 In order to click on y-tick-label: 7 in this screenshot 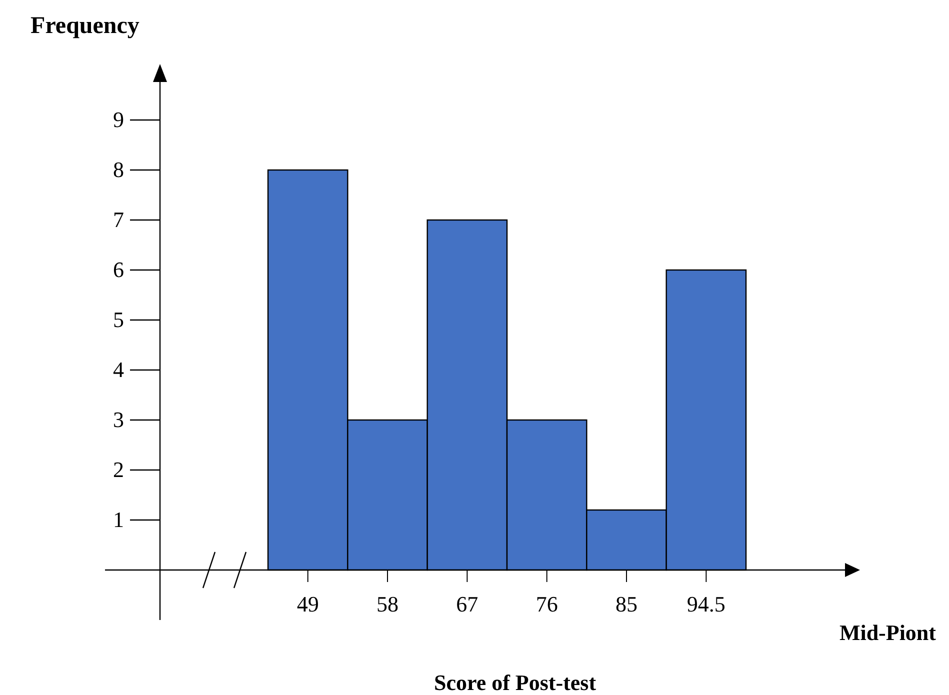, I will do `click(118, 219)`.